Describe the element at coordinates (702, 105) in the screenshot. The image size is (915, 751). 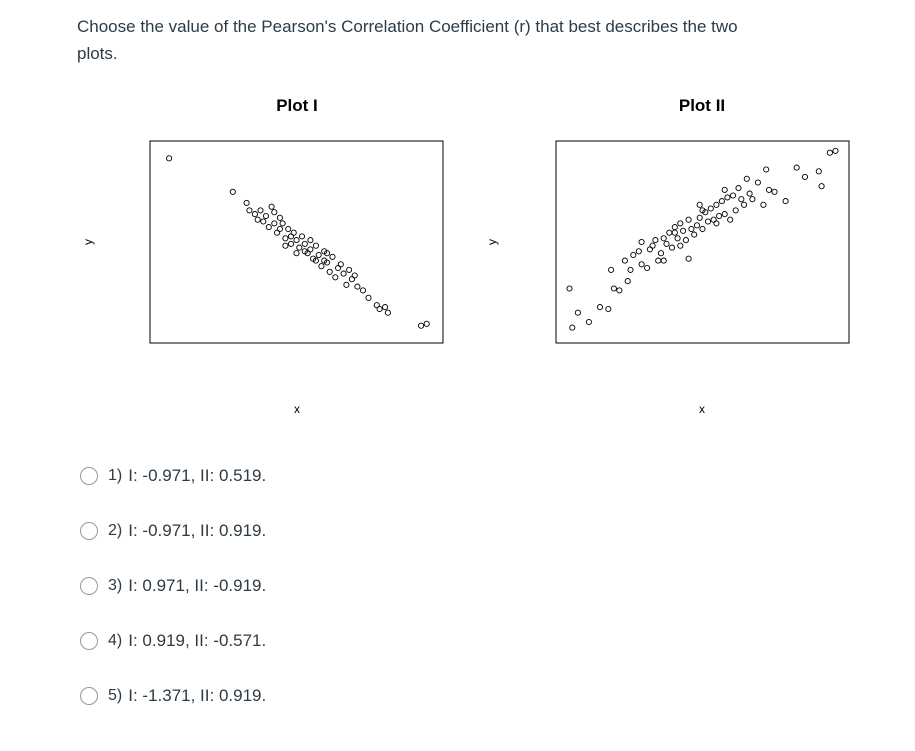
I see `plot-2-title: Plot II` at that location.